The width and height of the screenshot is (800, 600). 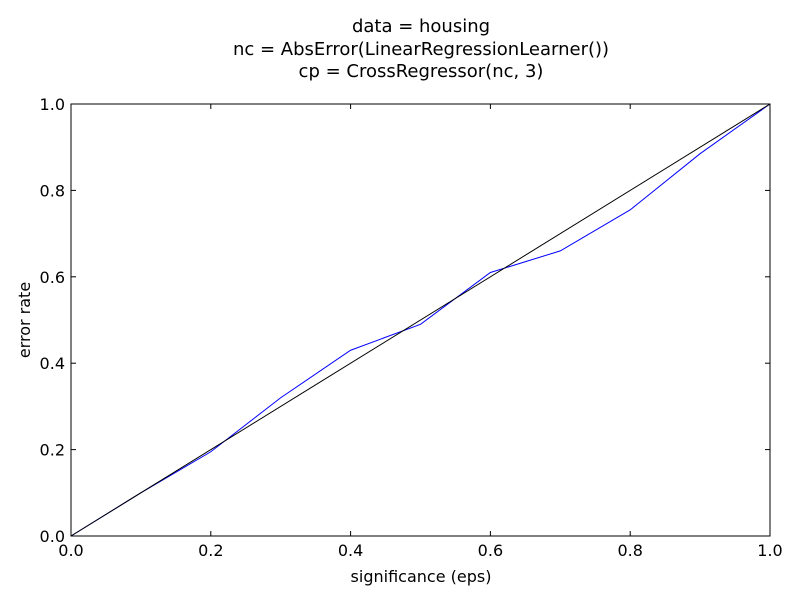 I want to click on title-line-3: cp = CrossRegressor(nc, 3), so click(x=421, y=71).